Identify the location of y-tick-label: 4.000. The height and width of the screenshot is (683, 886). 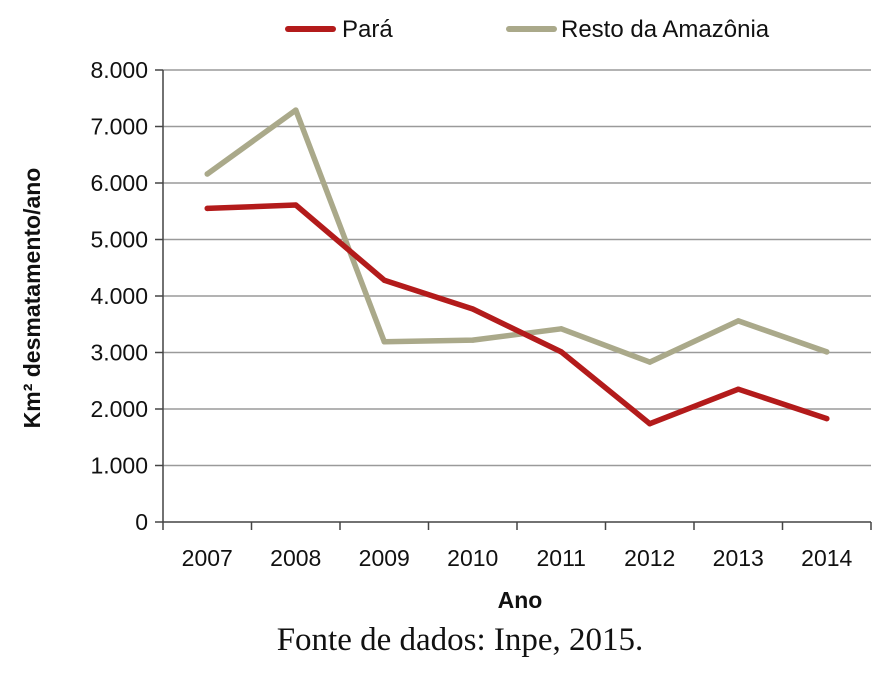
(119, 296).